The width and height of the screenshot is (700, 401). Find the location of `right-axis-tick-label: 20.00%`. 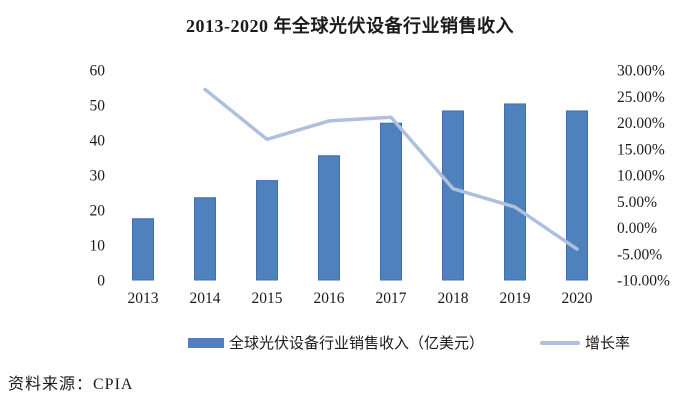

right-axis-tick-label: 20.00% is located at coordinates (641, 123).